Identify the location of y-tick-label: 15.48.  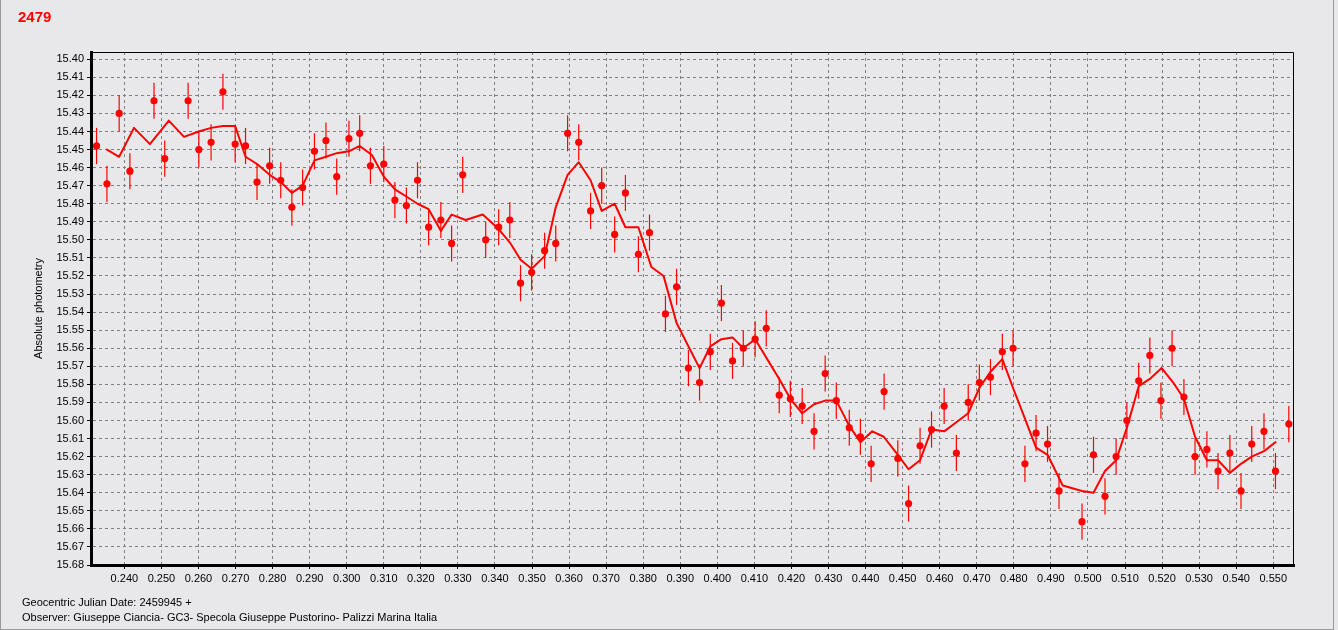
(70, 202).